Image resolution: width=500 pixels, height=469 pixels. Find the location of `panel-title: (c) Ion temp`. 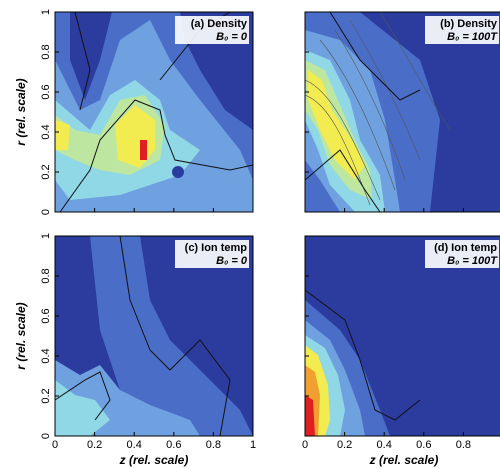

panel-title: (c) Ion temp is located at coordinates (216, 248).